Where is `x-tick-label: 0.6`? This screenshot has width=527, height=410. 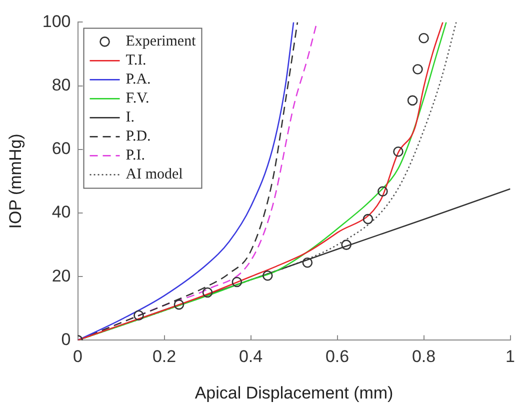 x-tick-label: 0.6 is located at coordinates (337, 356).